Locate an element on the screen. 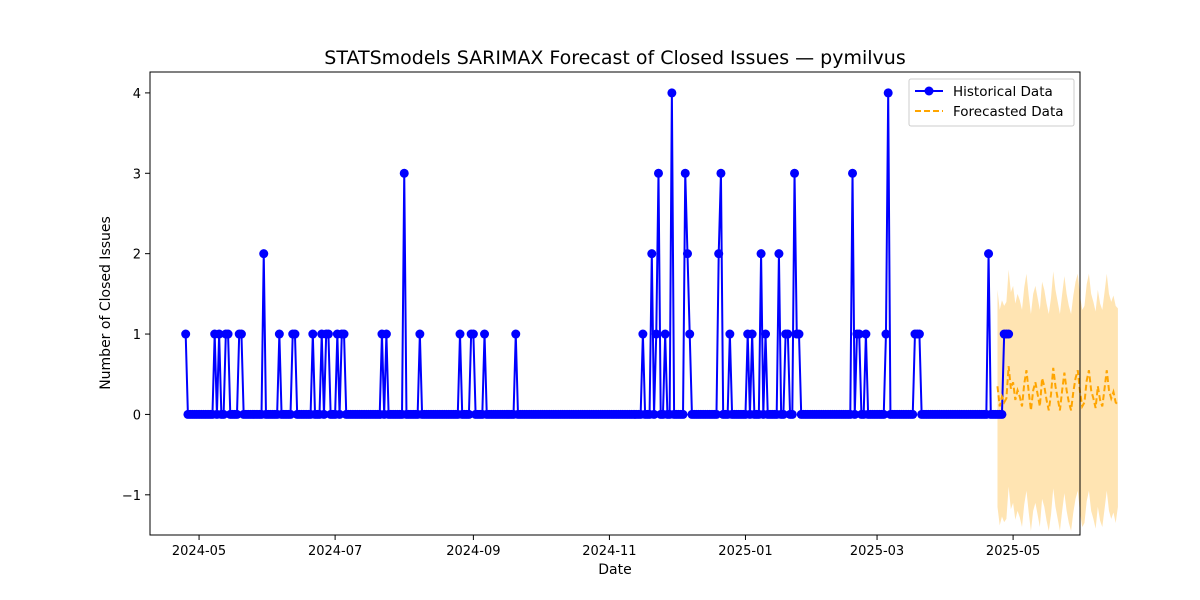 The image size is (1200, 600). legend-forecast-label: Forecasted Data is located at coordinates (1008, 112).